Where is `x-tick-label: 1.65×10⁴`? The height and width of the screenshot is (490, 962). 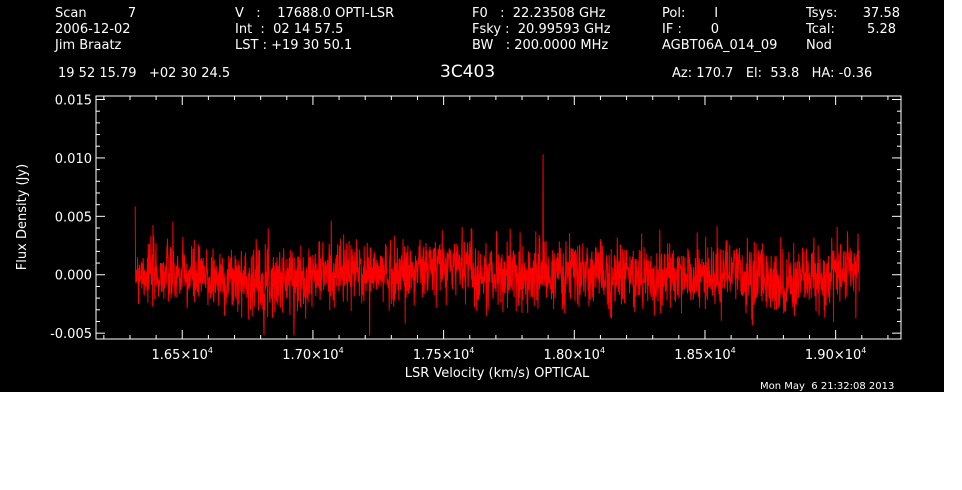
x-tick-label: 1.65×10⁴ is located at coordinates (182, 354).